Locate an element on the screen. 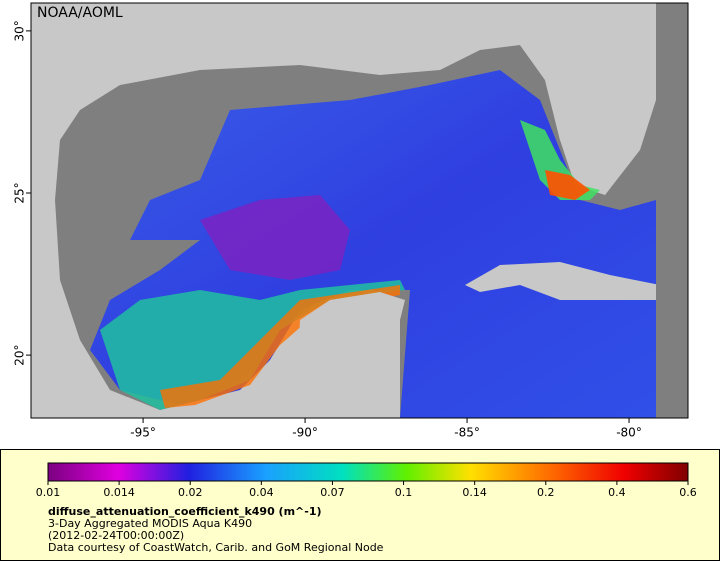 The height and width of the screenshot is (565, 720). colorbar-tick-label: 0.07 is located at coordinates (332, 492).